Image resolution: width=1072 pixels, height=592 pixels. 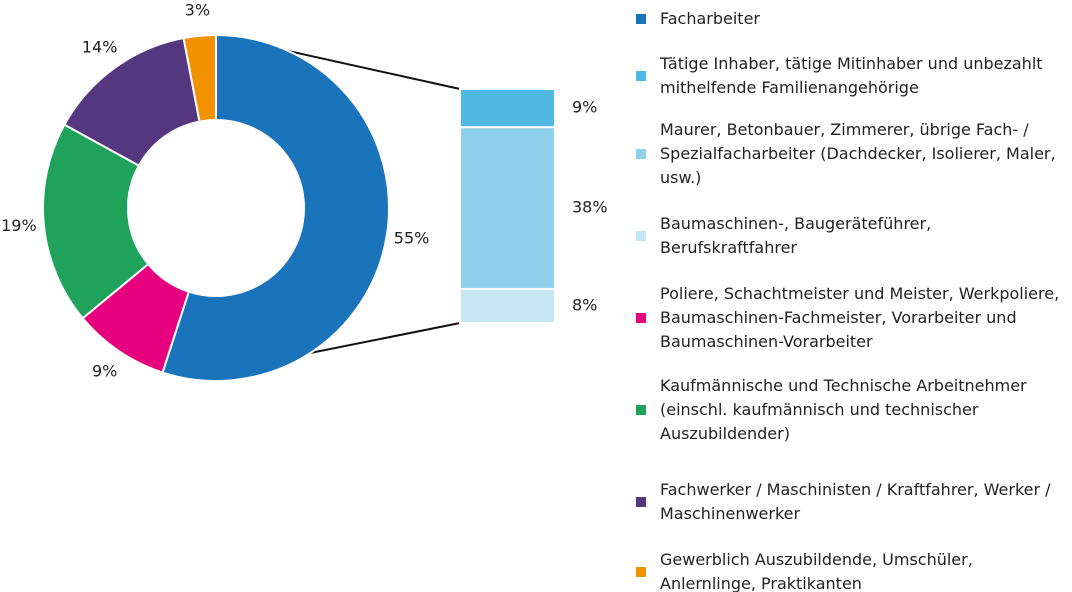 What do you see at coordinates (584, 304) in the screenshot?
I see `bar-label: 8%` at bounding box center [584, 304].